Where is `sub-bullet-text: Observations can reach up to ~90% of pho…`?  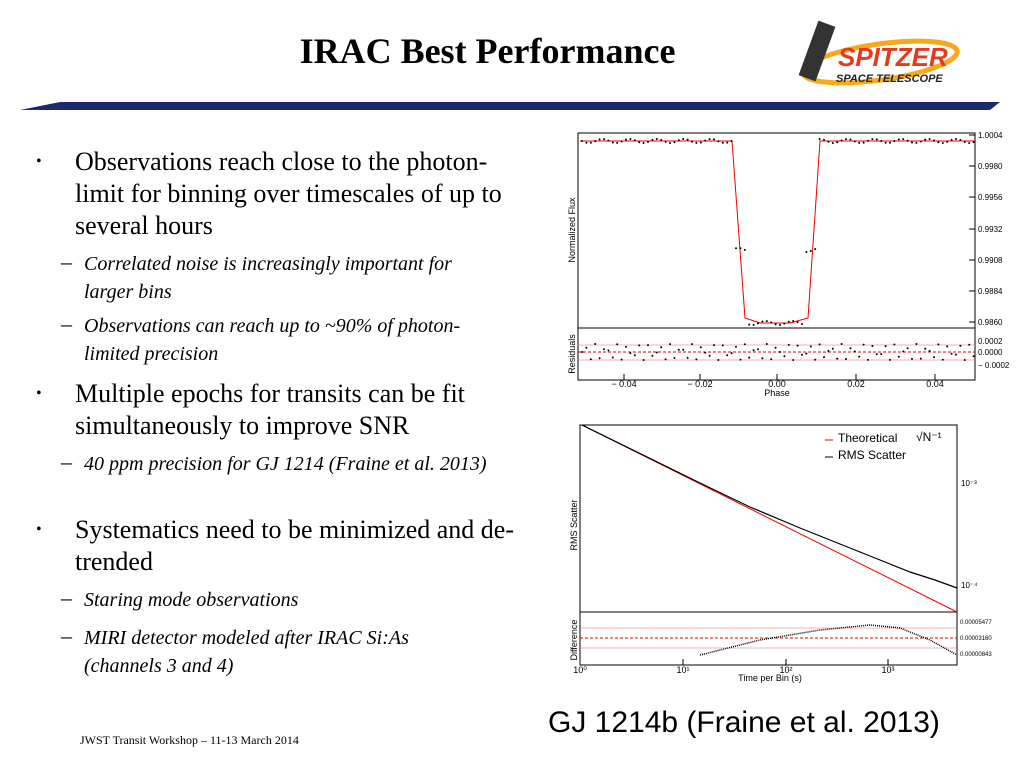 sub-bullet-text: Observations can reach up to ~90% of pho… is located at coordinates (272, 340).